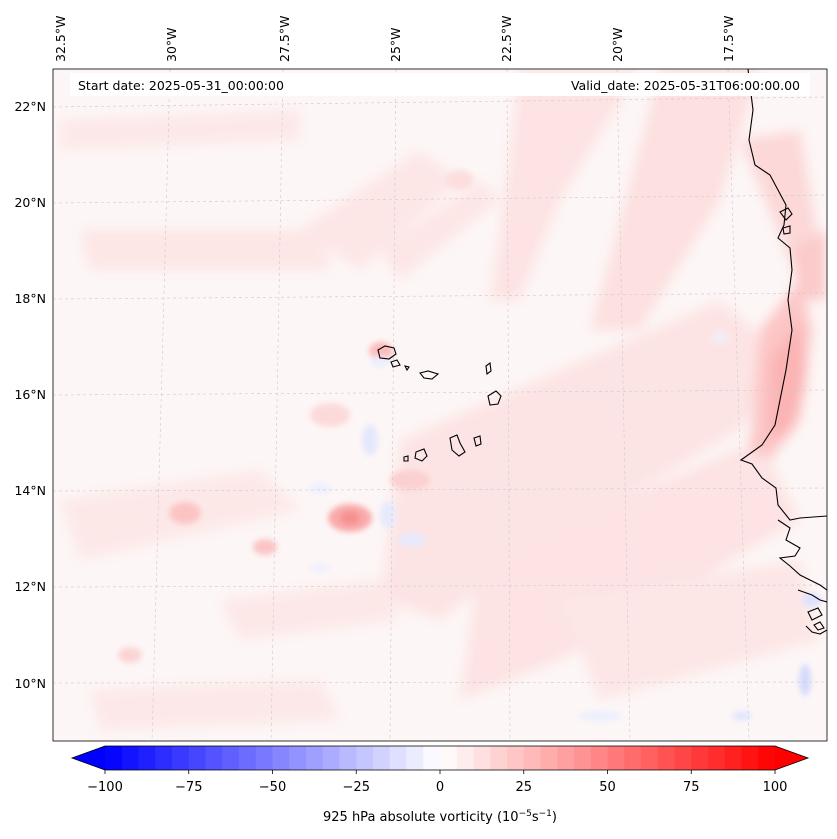 Image resolution: width=837 pixels, height=839 pixels. I want to click on lon-label-17-5w: 17.5°W, so click(728, 39).